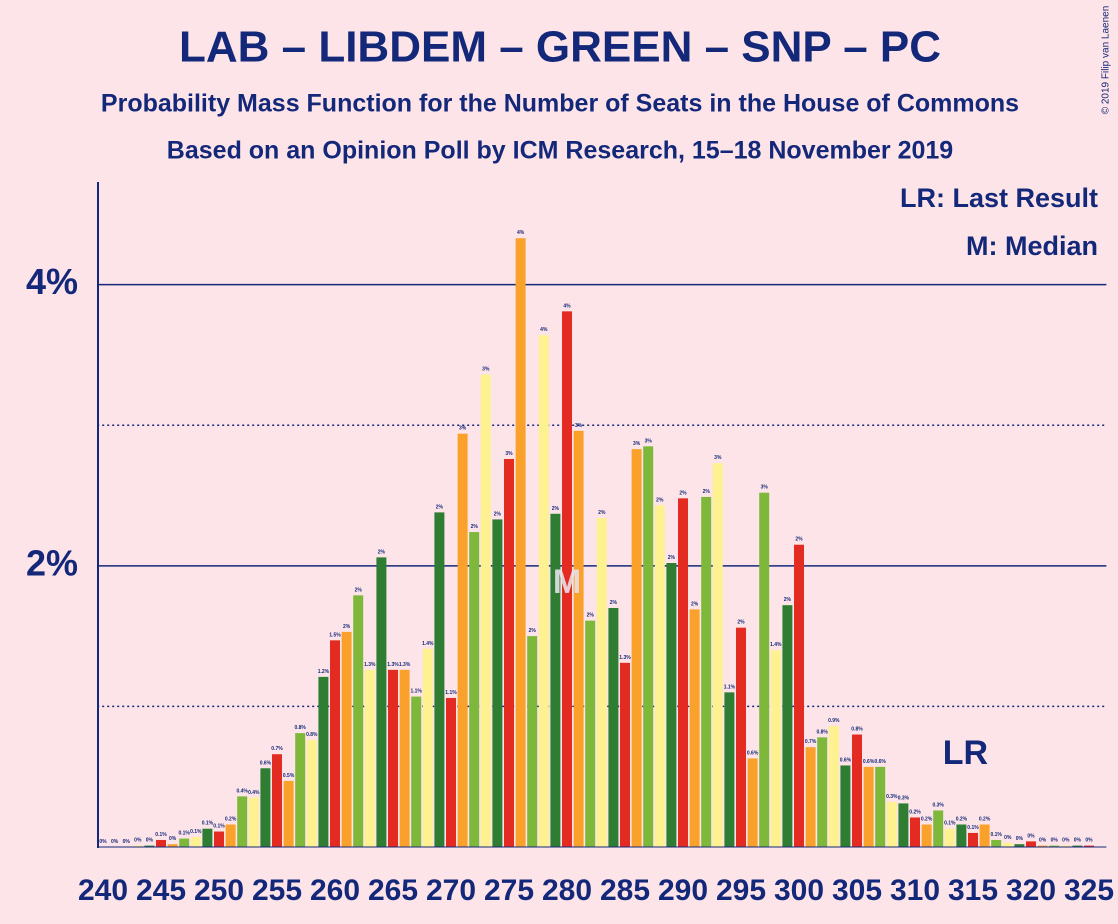 The width and height of the screenshot is (1118, 924). What do you see at coordinates (560, 47) in the screenshot?
I see `chart-title: LAB – LIBDEM – GREEN – SNP – PC` at bounding box center [560, 47].